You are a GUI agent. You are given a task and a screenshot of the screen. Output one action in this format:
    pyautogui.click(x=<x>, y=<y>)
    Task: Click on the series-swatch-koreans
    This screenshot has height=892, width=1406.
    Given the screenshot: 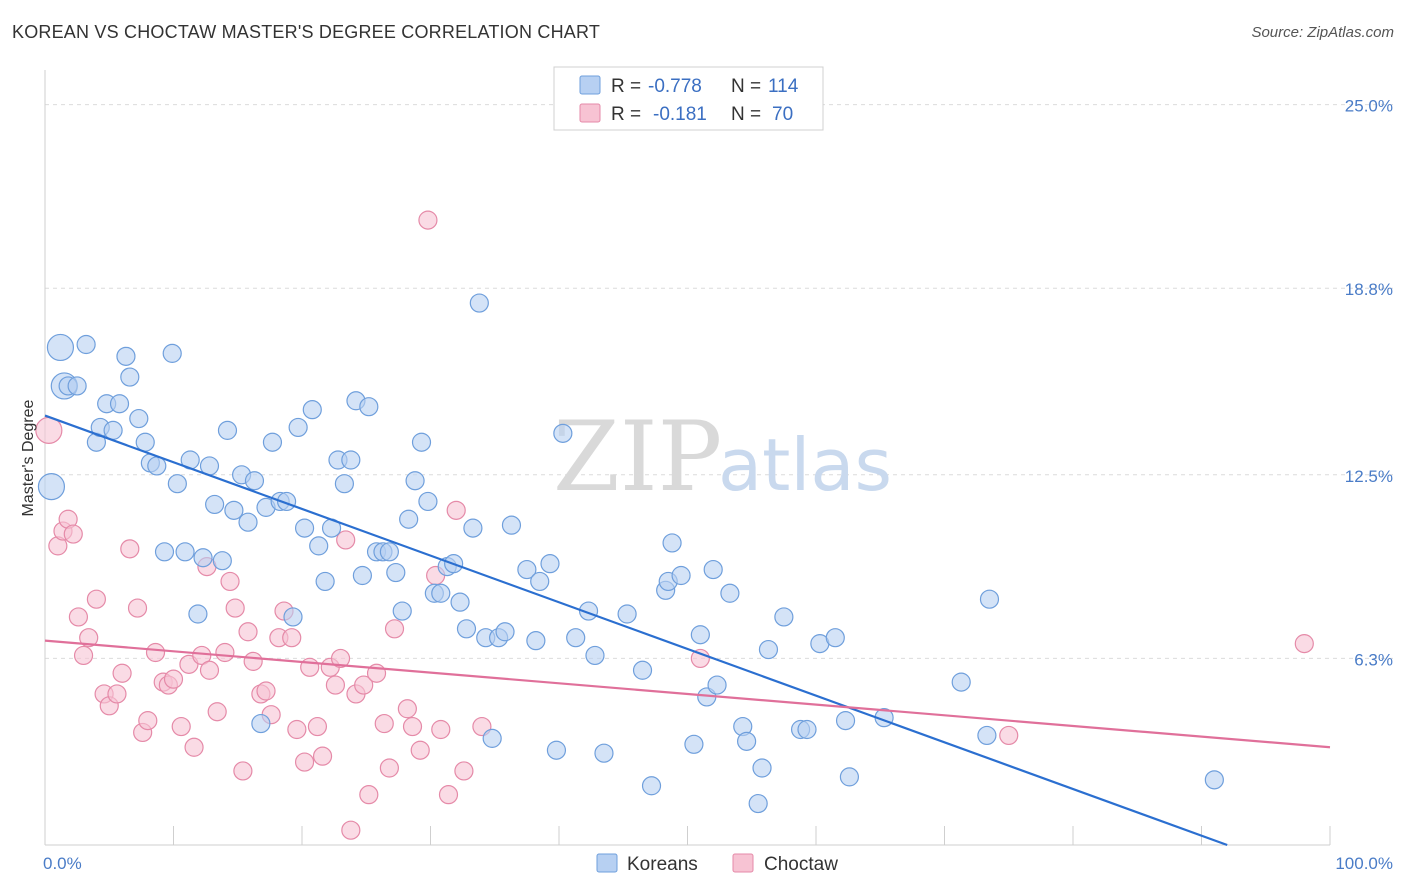 What is the action you would take?
    pyautogui.click(x=607, y=863)
    